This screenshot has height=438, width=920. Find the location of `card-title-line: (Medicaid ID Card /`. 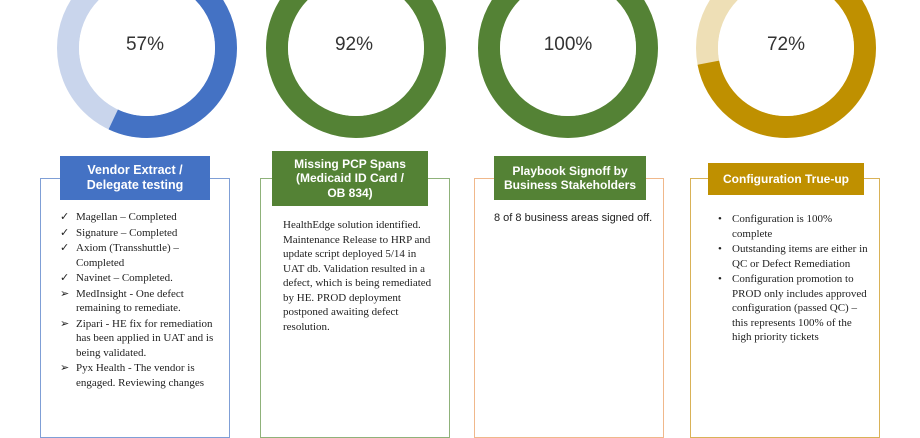

card-title-line: (Medicaid ID Card / is located at coordinates (350, 178).